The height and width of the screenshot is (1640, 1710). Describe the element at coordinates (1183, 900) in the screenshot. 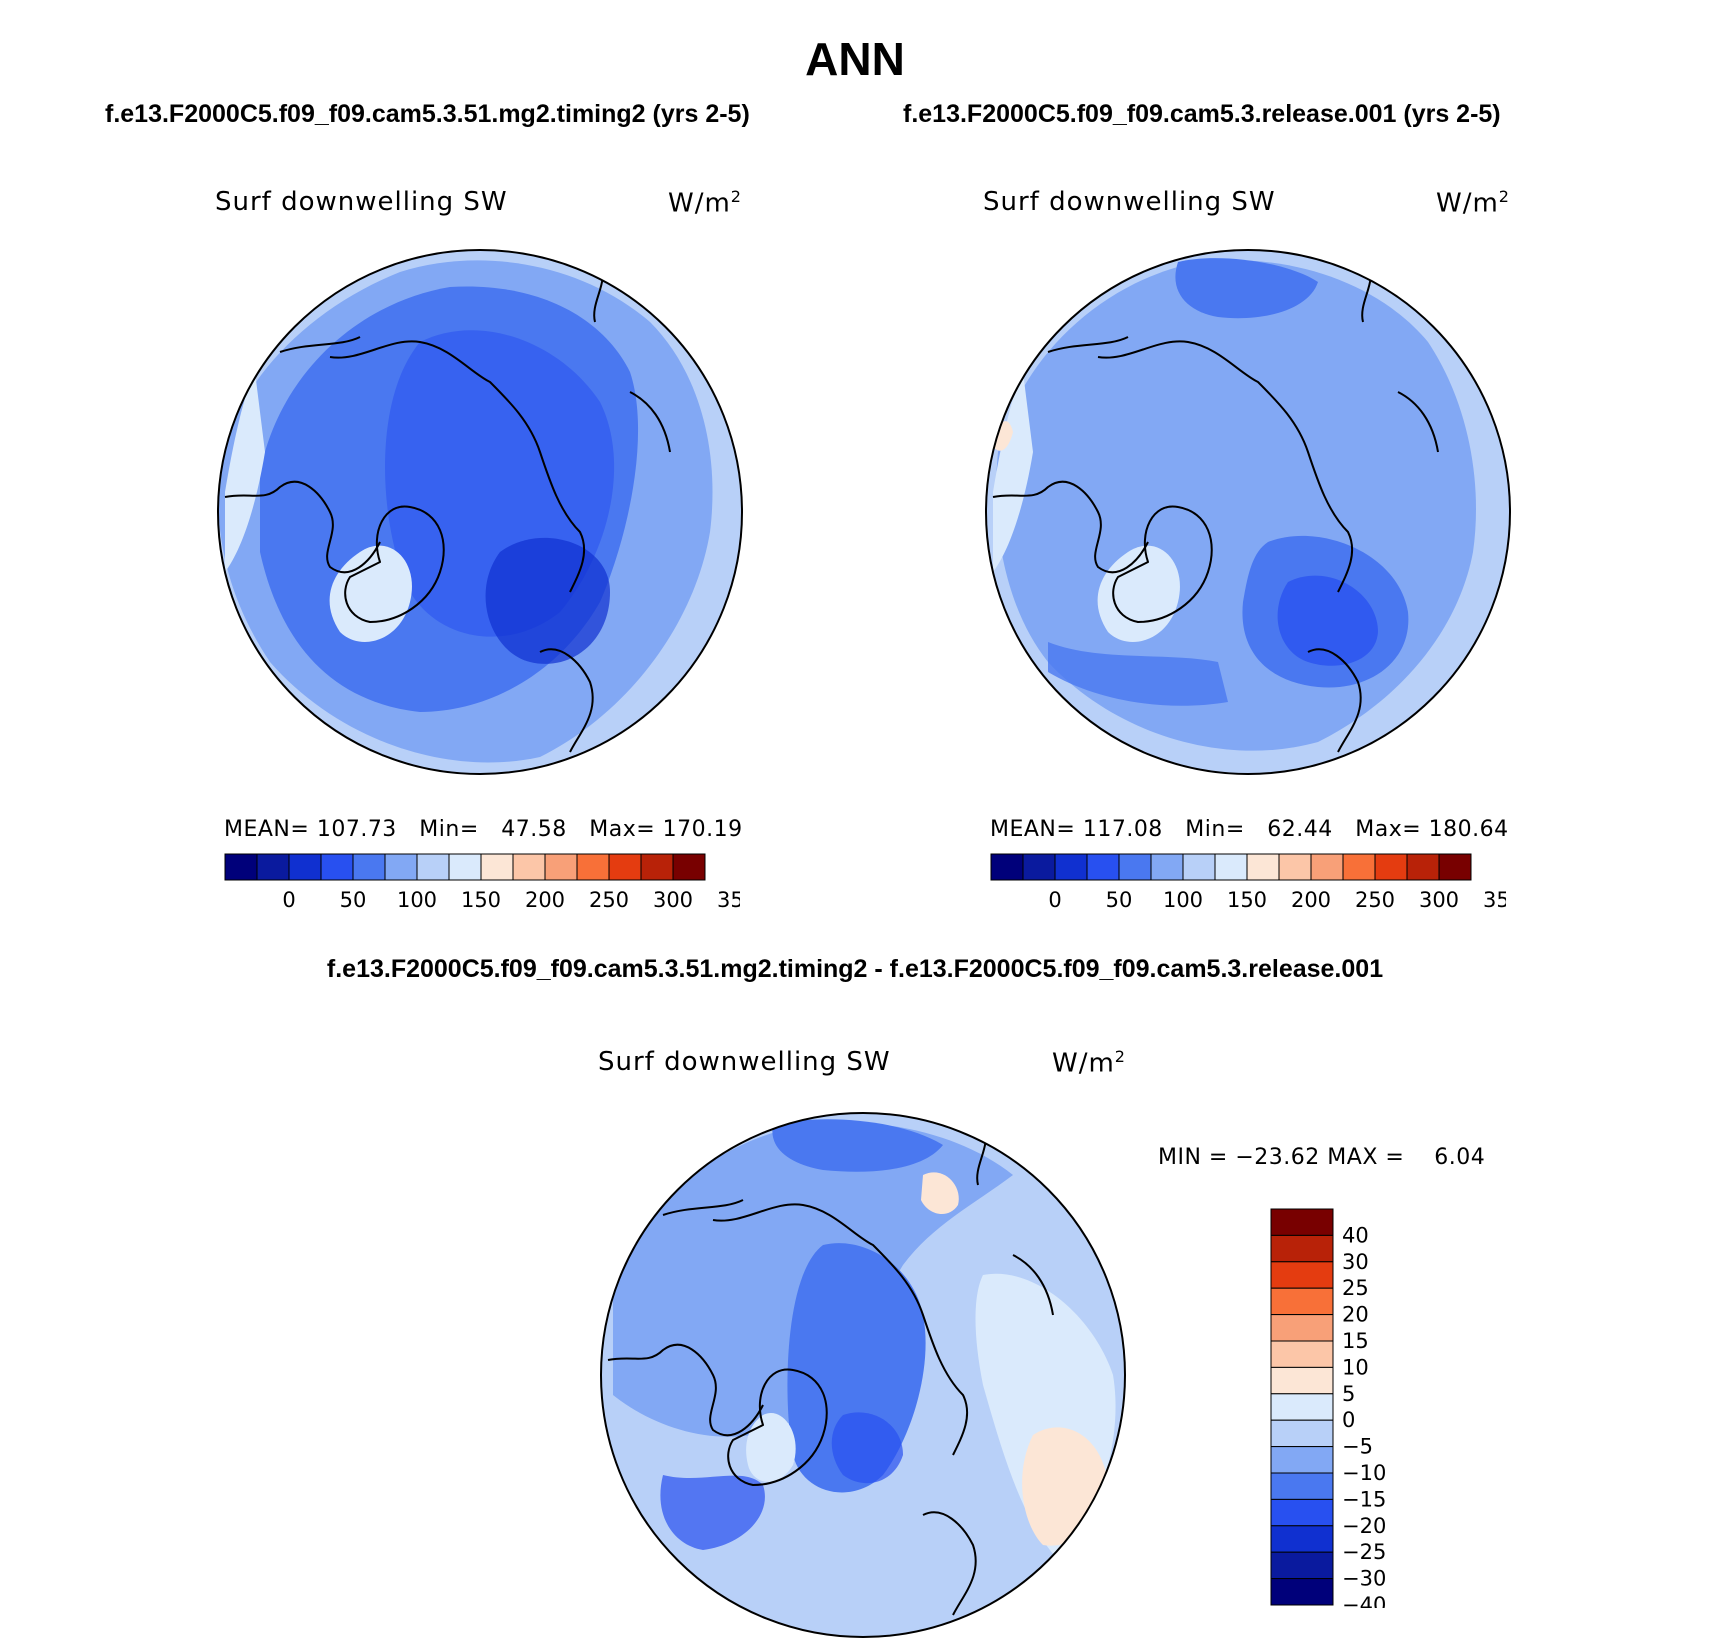

I see `colorbar-right-tick-label: 100` at that location.